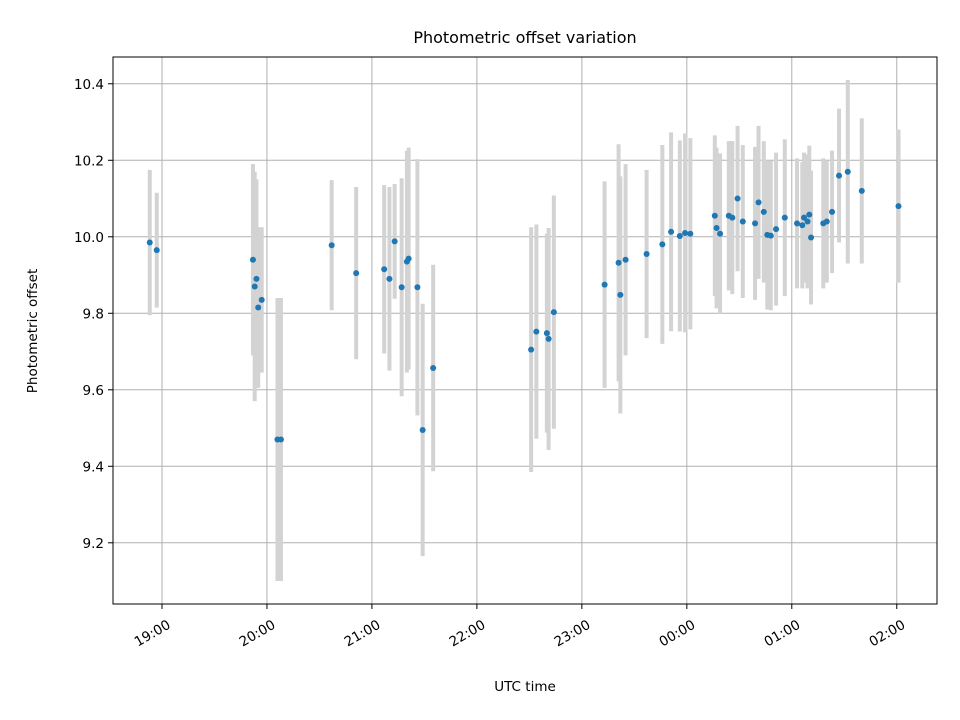 The width and height of the screenshot is (960, 720). I want to click on y-tick-label: 10.2, so click(89, 161).